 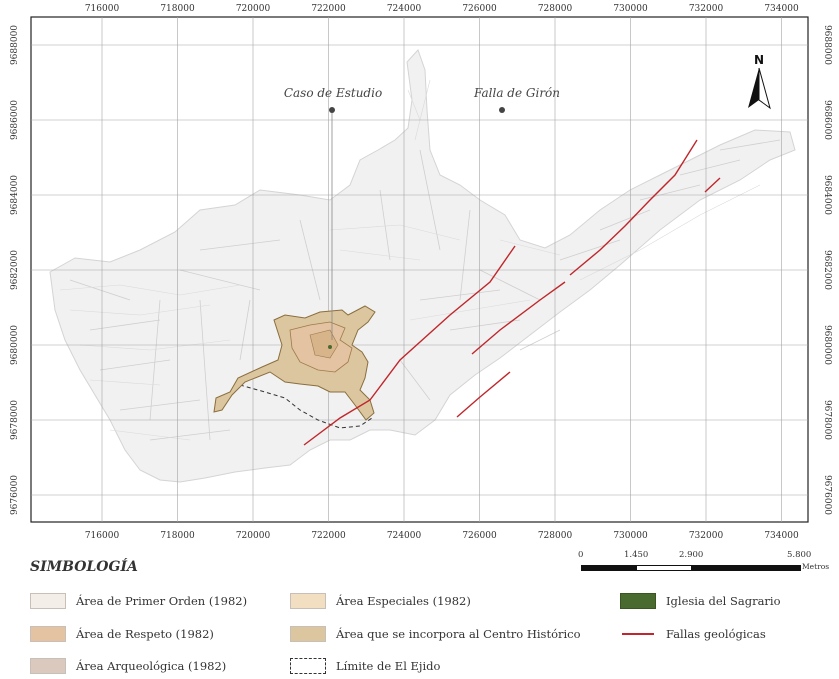 What do you see at coordinates (502, 110) in the screenshot?
I see `falla-giron-dot` at bounding box center [502, 110].